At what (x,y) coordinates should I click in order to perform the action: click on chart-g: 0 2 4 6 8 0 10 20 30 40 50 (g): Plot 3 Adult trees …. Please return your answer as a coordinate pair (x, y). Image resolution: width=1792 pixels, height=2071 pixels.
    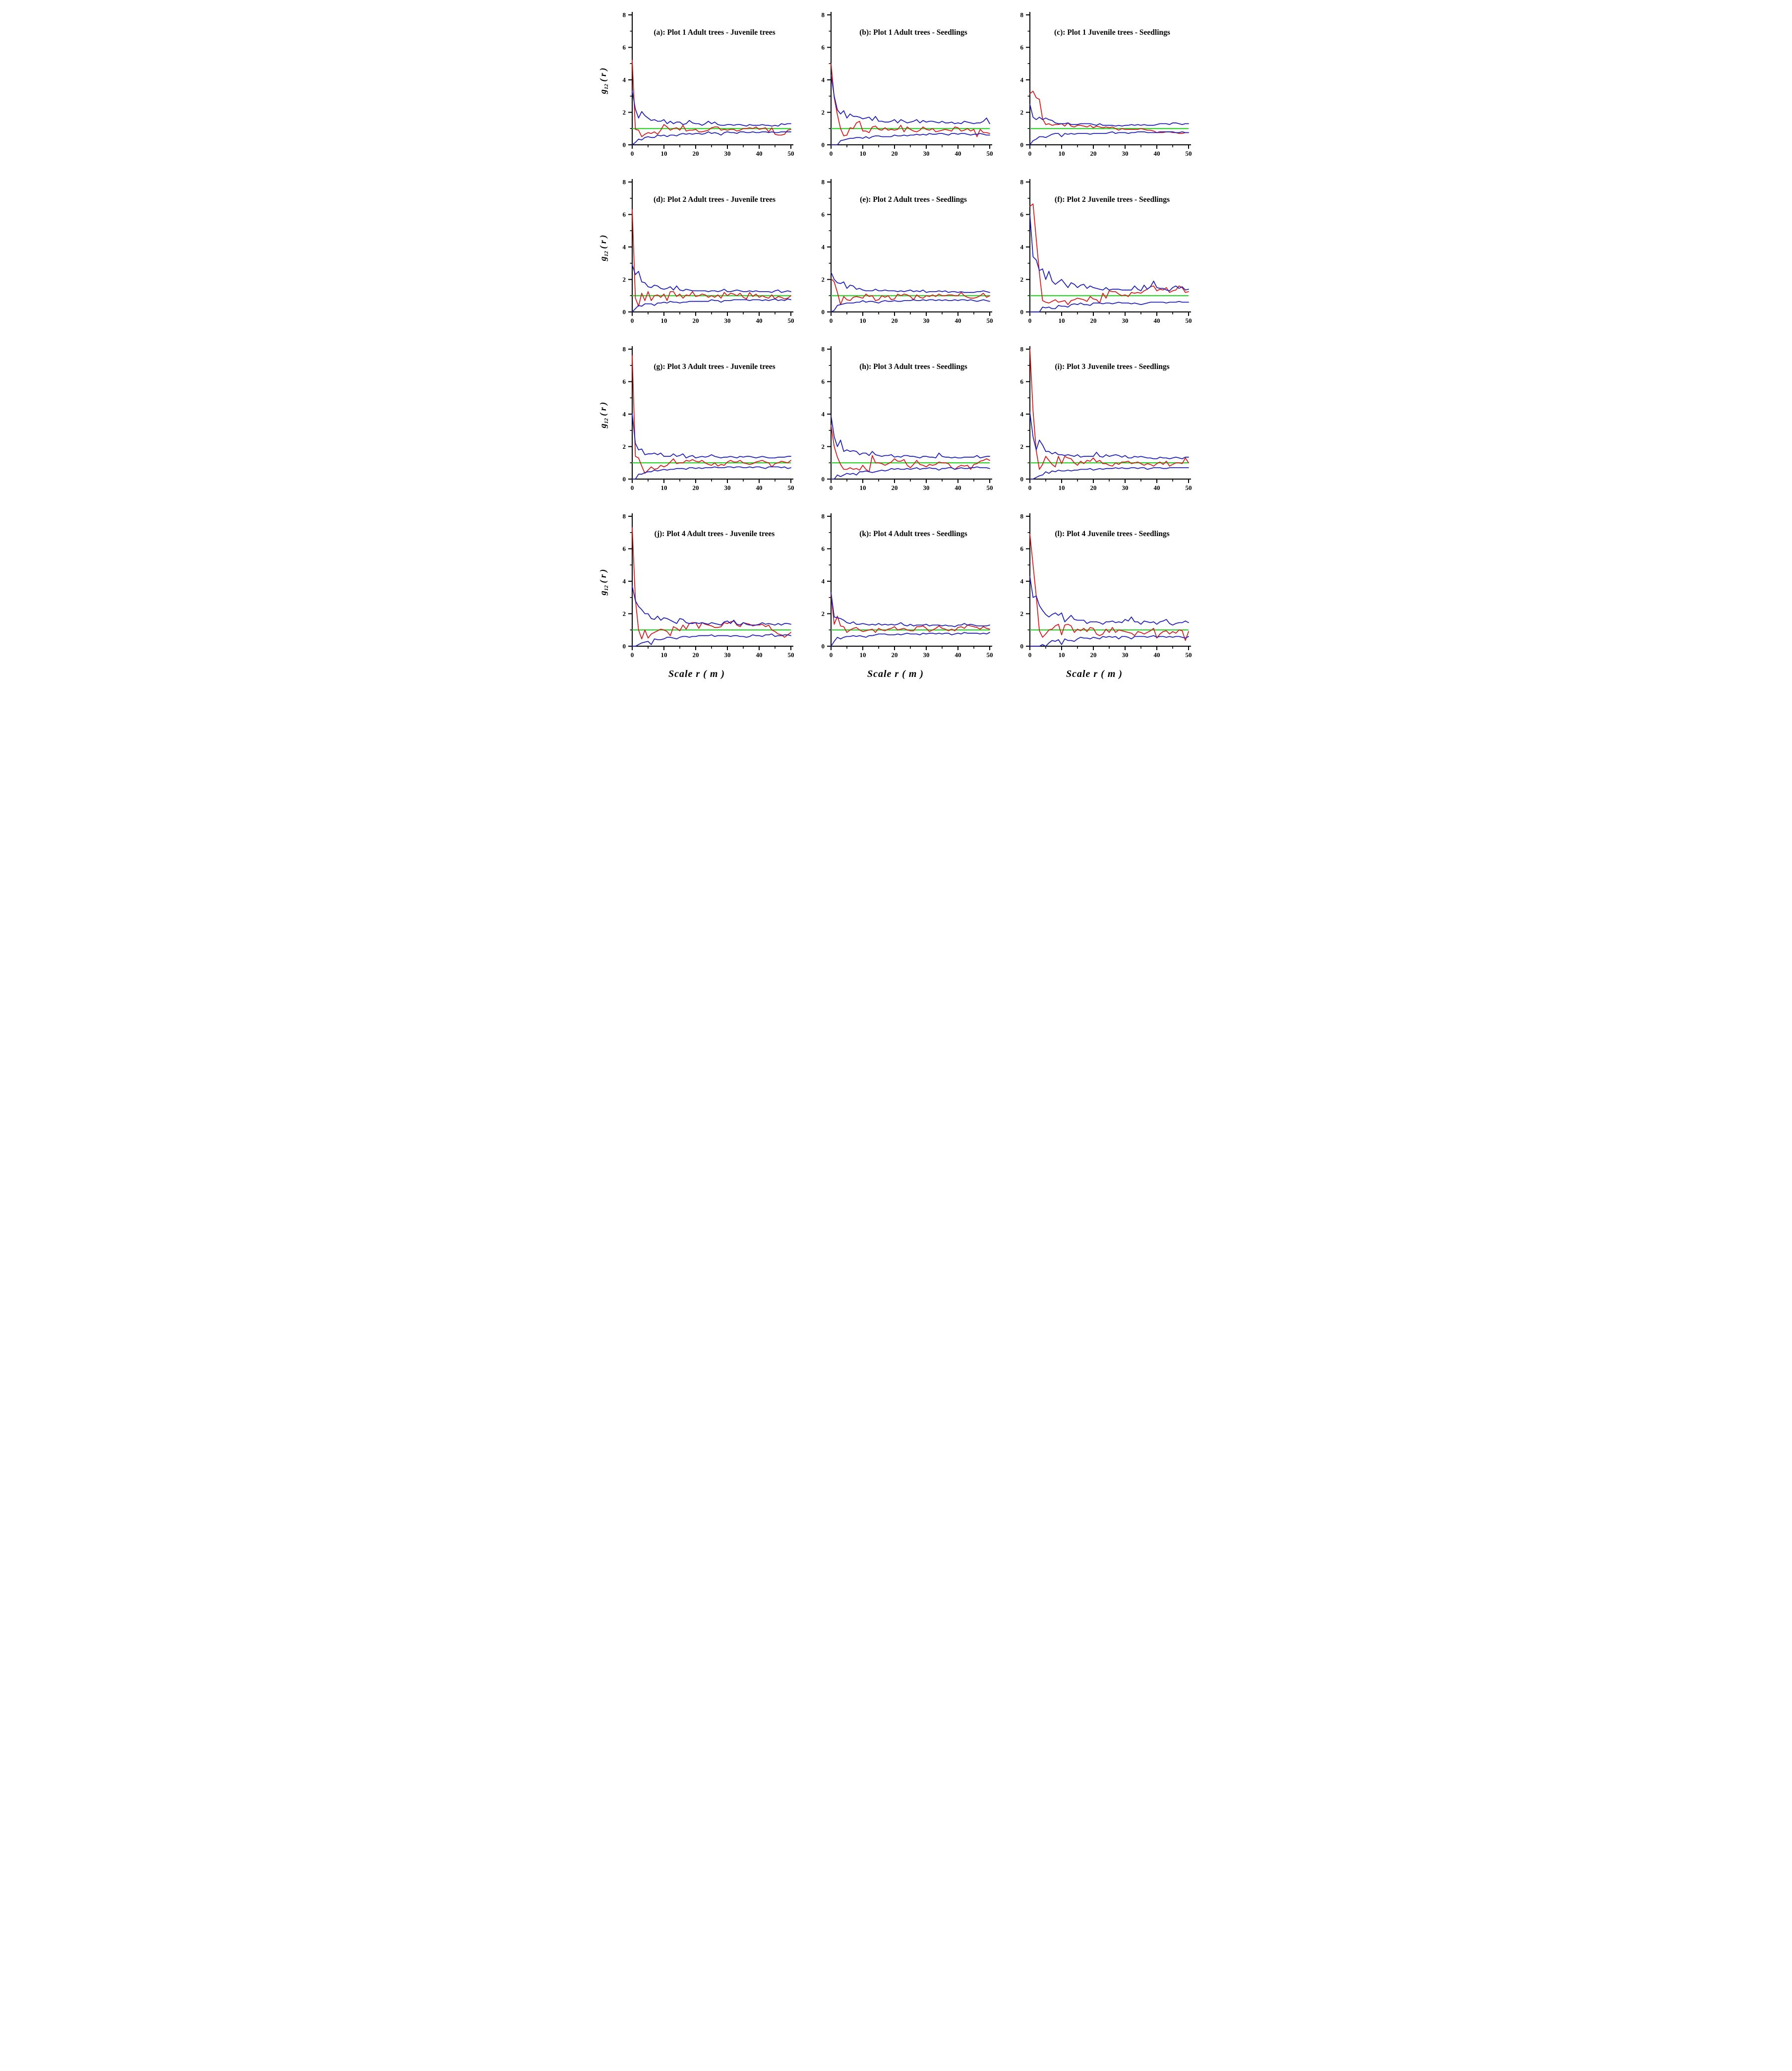
    Looking at the image, I should click on (696, 419).